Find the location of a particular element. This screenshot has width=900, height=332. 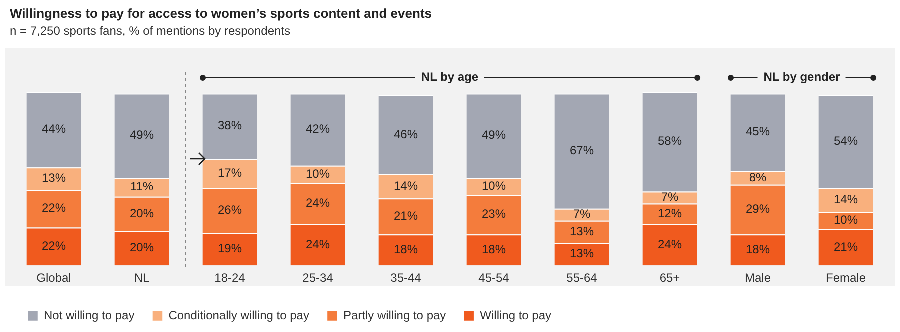

data-label: 17% is located at coordinates (230, 173).